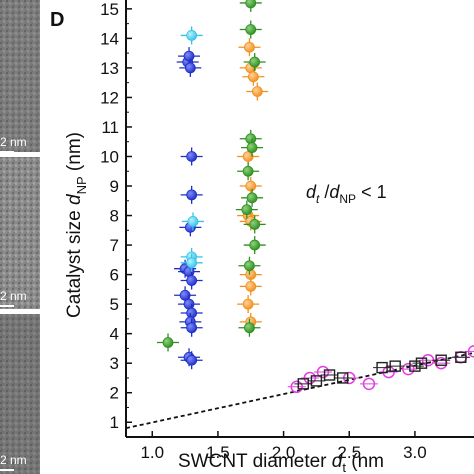 The width and height of the screenshot is (474, 474). I want to click on panel-label-bg, so click(63, 18).